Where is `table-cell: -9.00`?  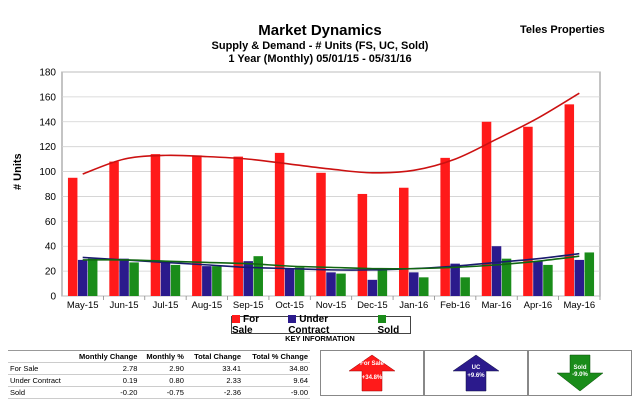
table-cell: -9.00 is located at coordinates (276, 392).